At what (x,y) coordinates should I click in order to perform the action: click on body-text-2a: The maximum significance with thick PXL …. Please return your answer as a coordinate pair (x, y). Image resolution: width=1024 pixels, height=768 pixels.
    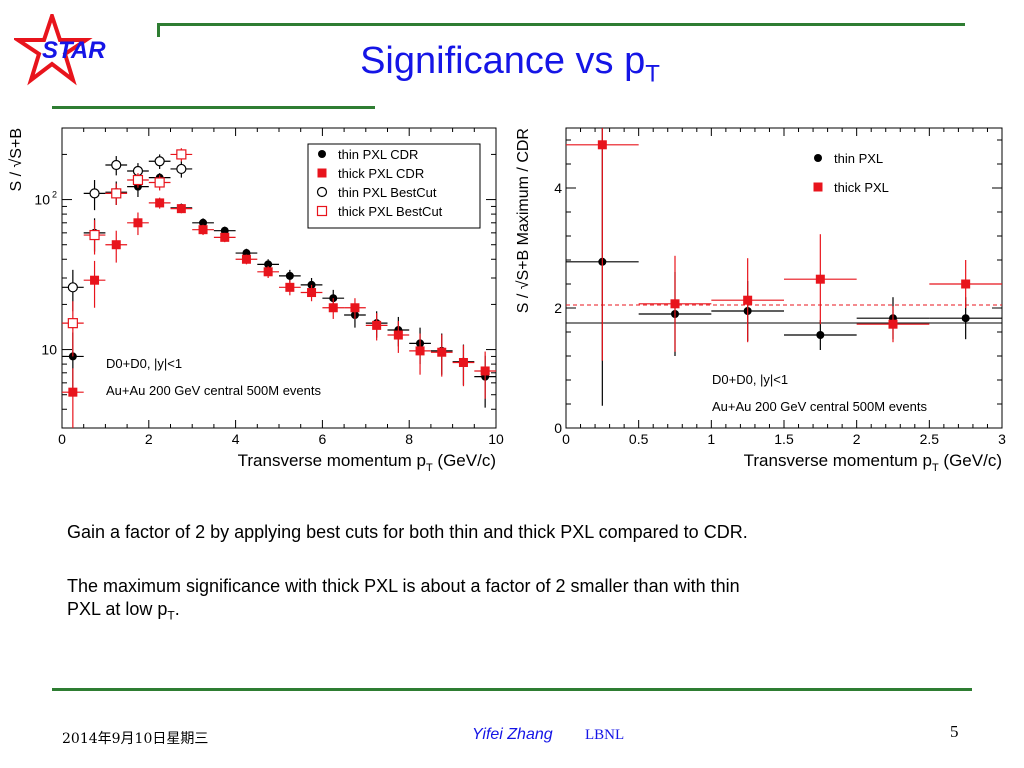
    Looking at the image, I should click on (403, 586).